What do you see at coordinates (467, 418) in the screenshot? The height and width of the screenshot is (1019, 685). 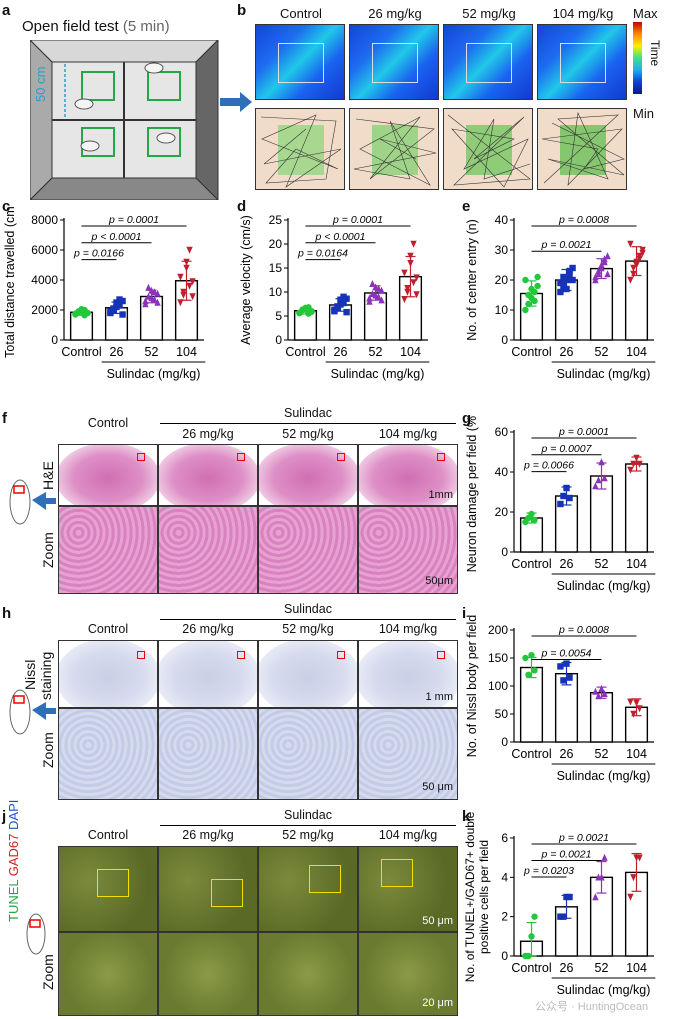 I see `panel-label-g: g` at bounding box center [467, 418].